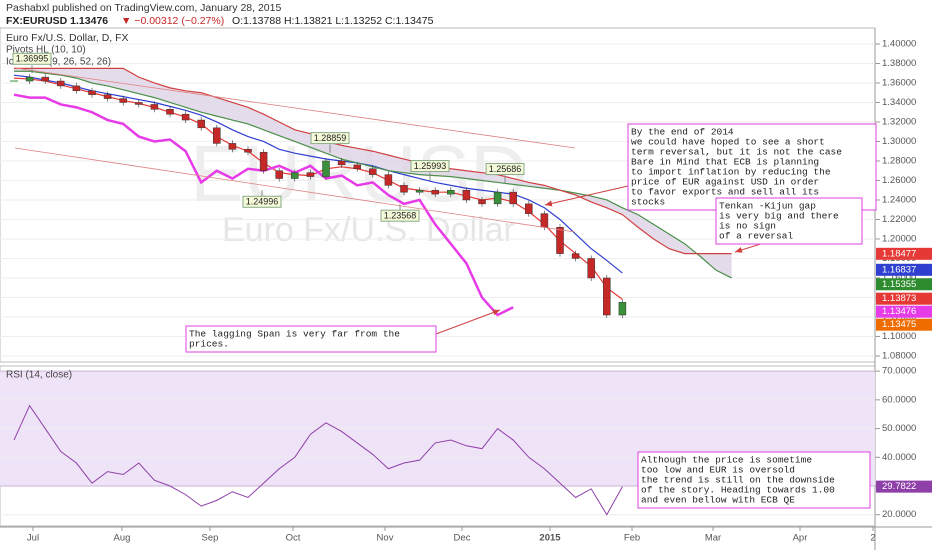  I want to click on pivot-label: 1.25993, so click(430, 166).